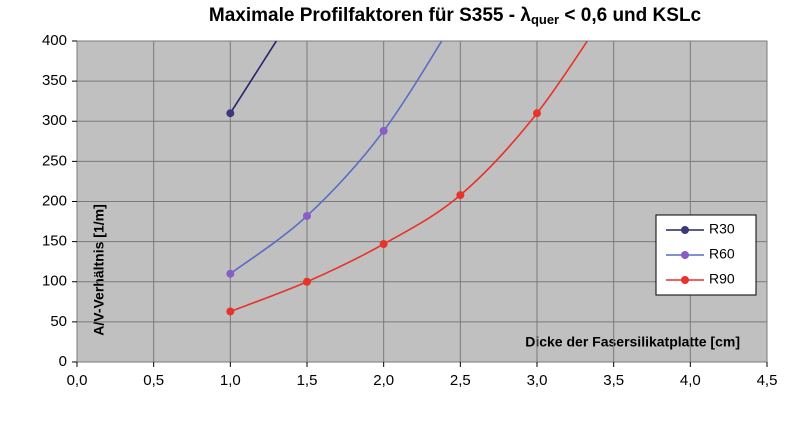  What do you see at coordinates (767, 380) in the screenshot?
I see `x-tick-label: 4,5` at bounding box center [767, 380].